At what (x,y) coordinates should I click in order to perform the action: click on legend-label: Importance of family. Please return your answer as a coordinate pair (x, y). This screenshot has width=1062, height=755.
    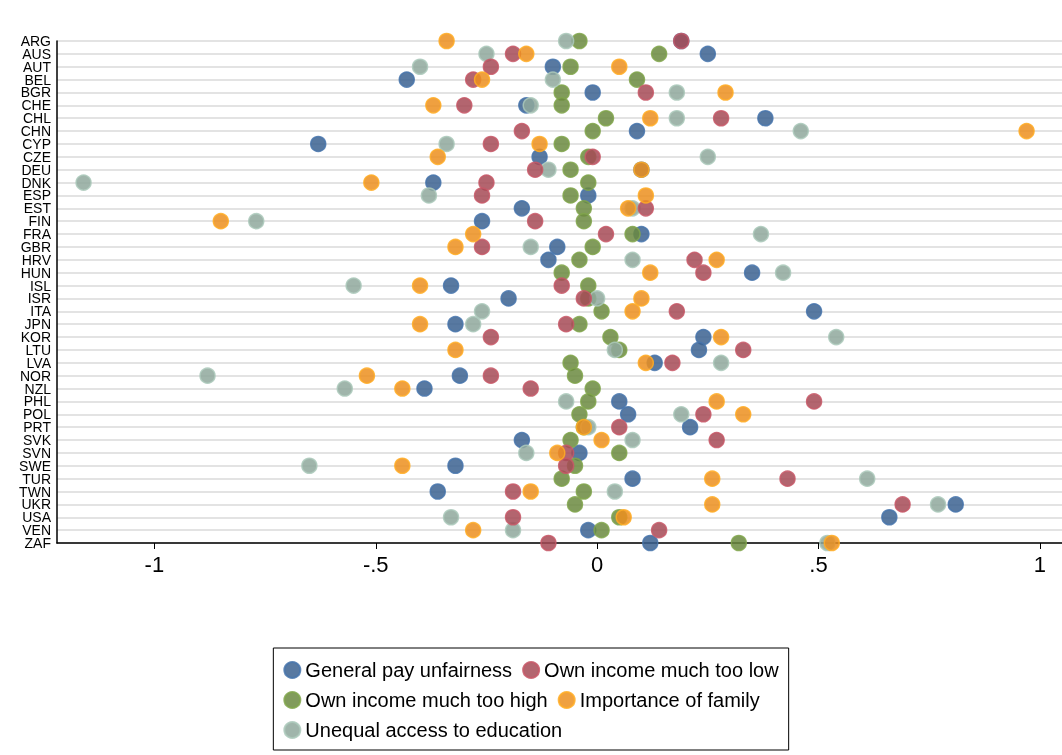
    Looking at the image, I should click on (669, 700).